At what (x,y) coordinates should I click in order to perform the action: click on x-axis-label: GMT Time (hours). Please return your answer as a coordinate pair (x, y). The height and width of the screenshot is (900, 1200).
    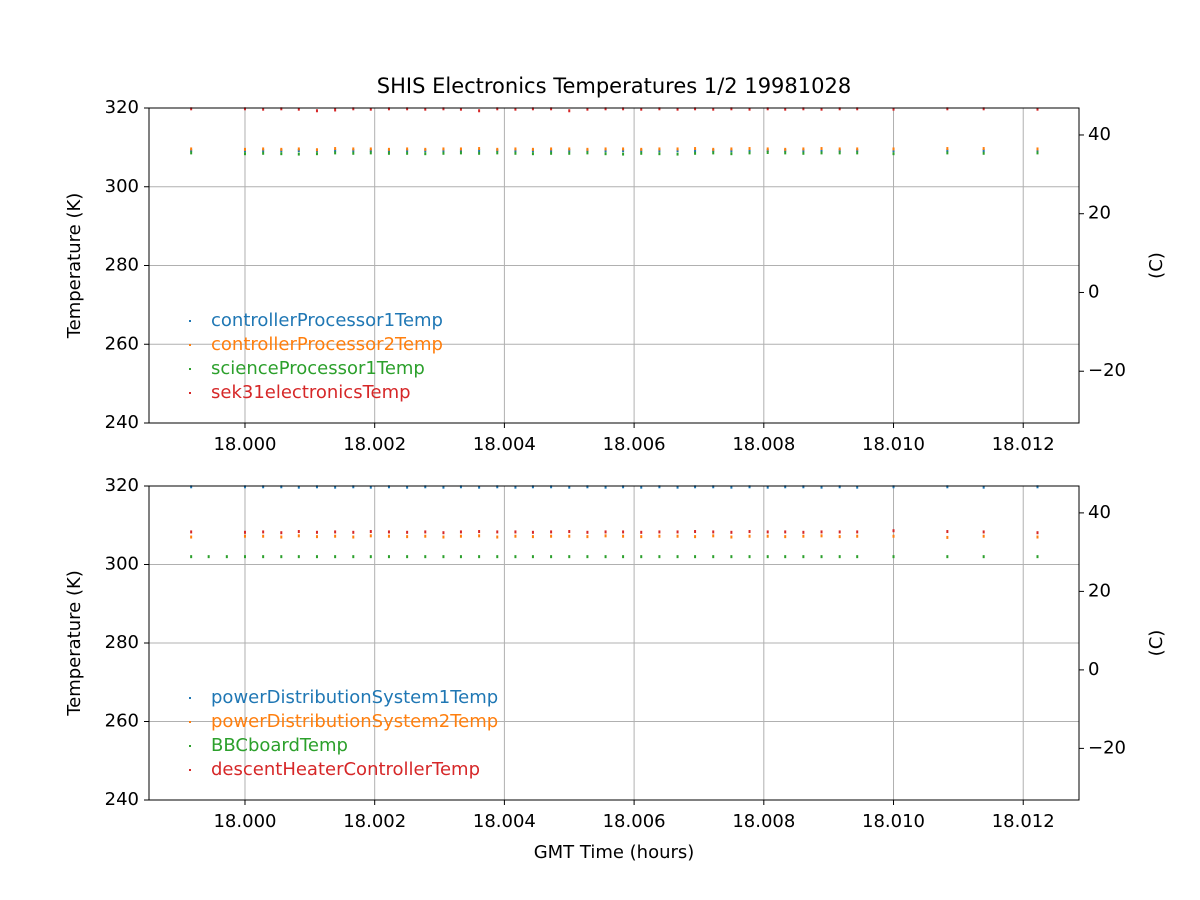
    Looking at the image, I should click on (614, 852).